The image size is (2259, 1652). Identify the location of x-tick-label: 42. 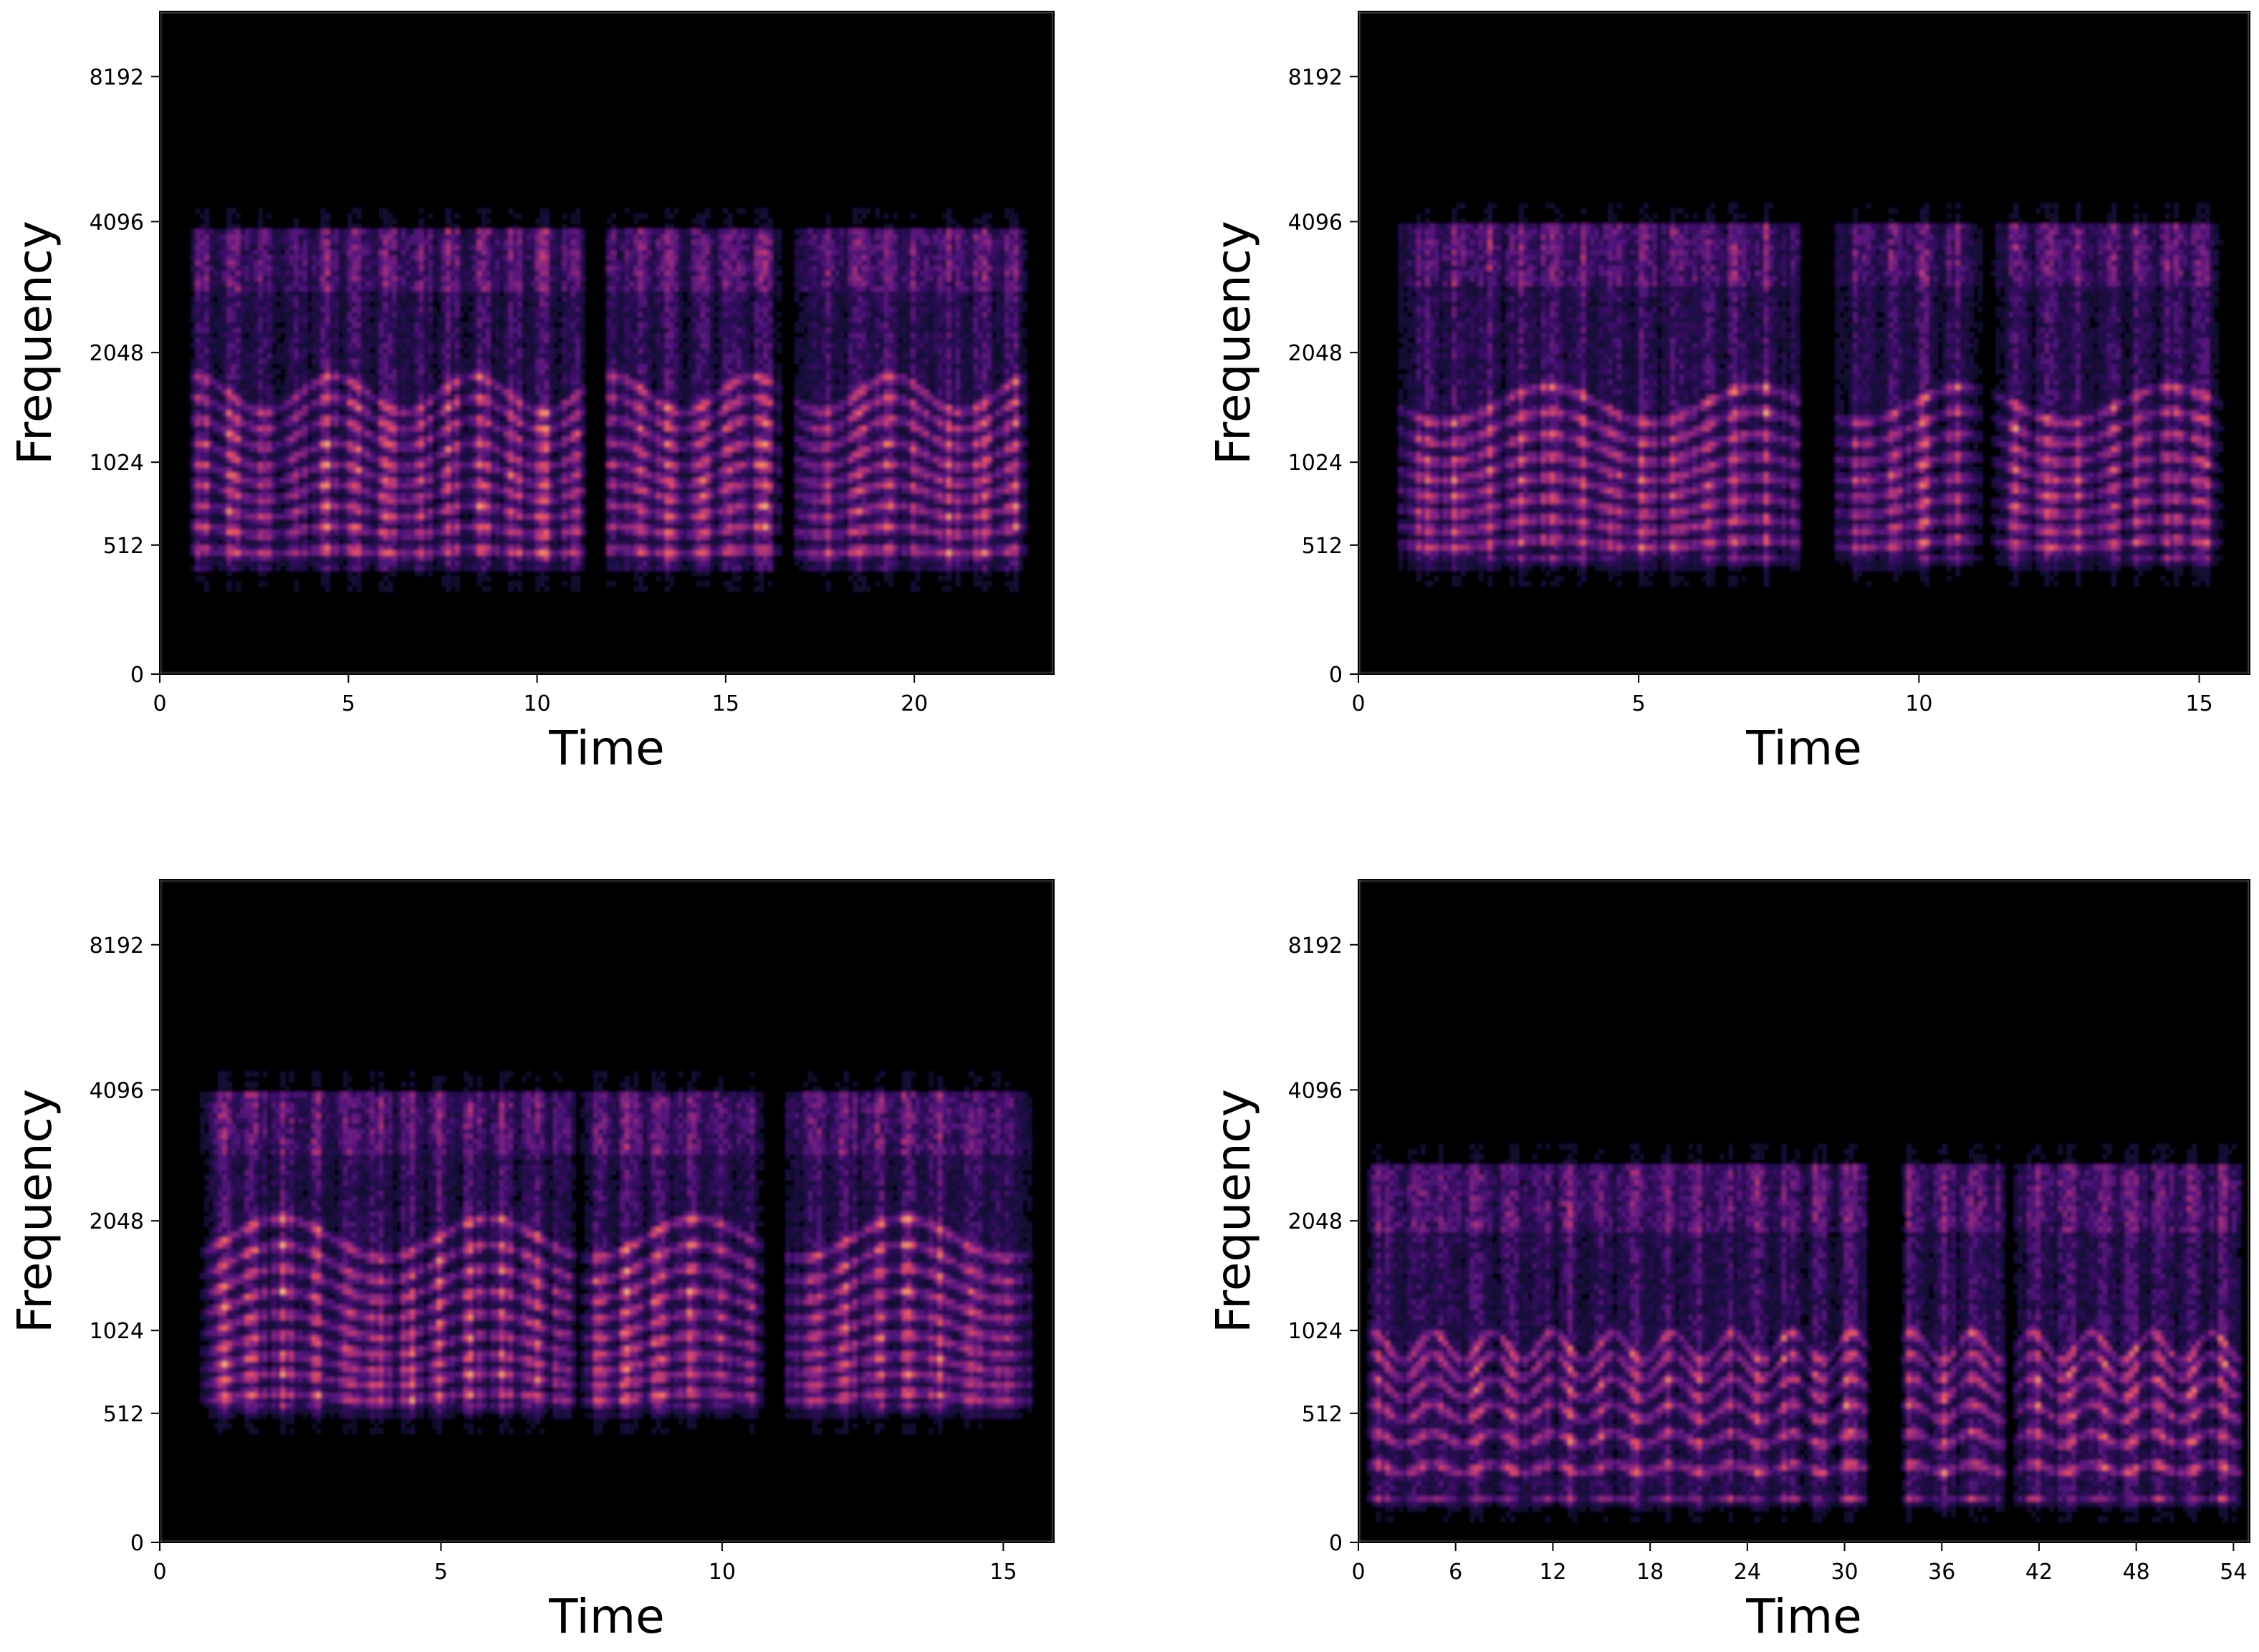
(2039, 1572).